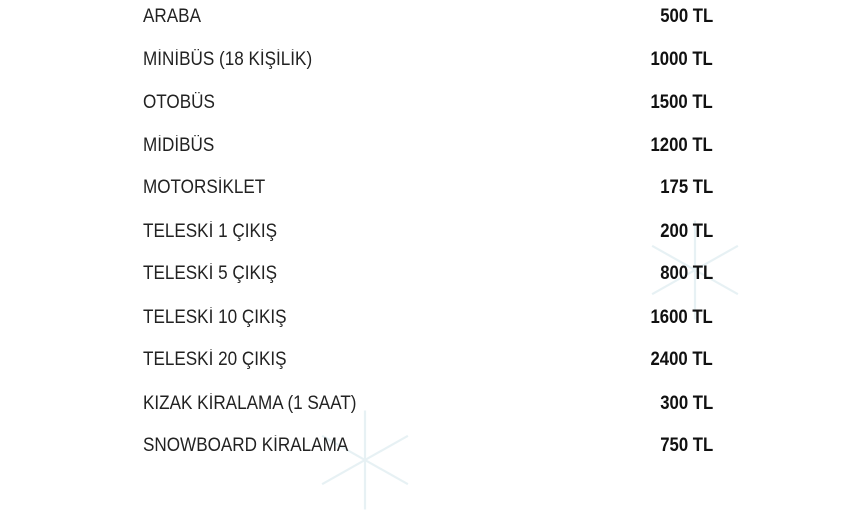 This screenshot has height=515, width=850. What do you see at coordinates (681, 317) in the screenshot?
I see `item-price: 1600 TL` at bounding box center [681, 317].